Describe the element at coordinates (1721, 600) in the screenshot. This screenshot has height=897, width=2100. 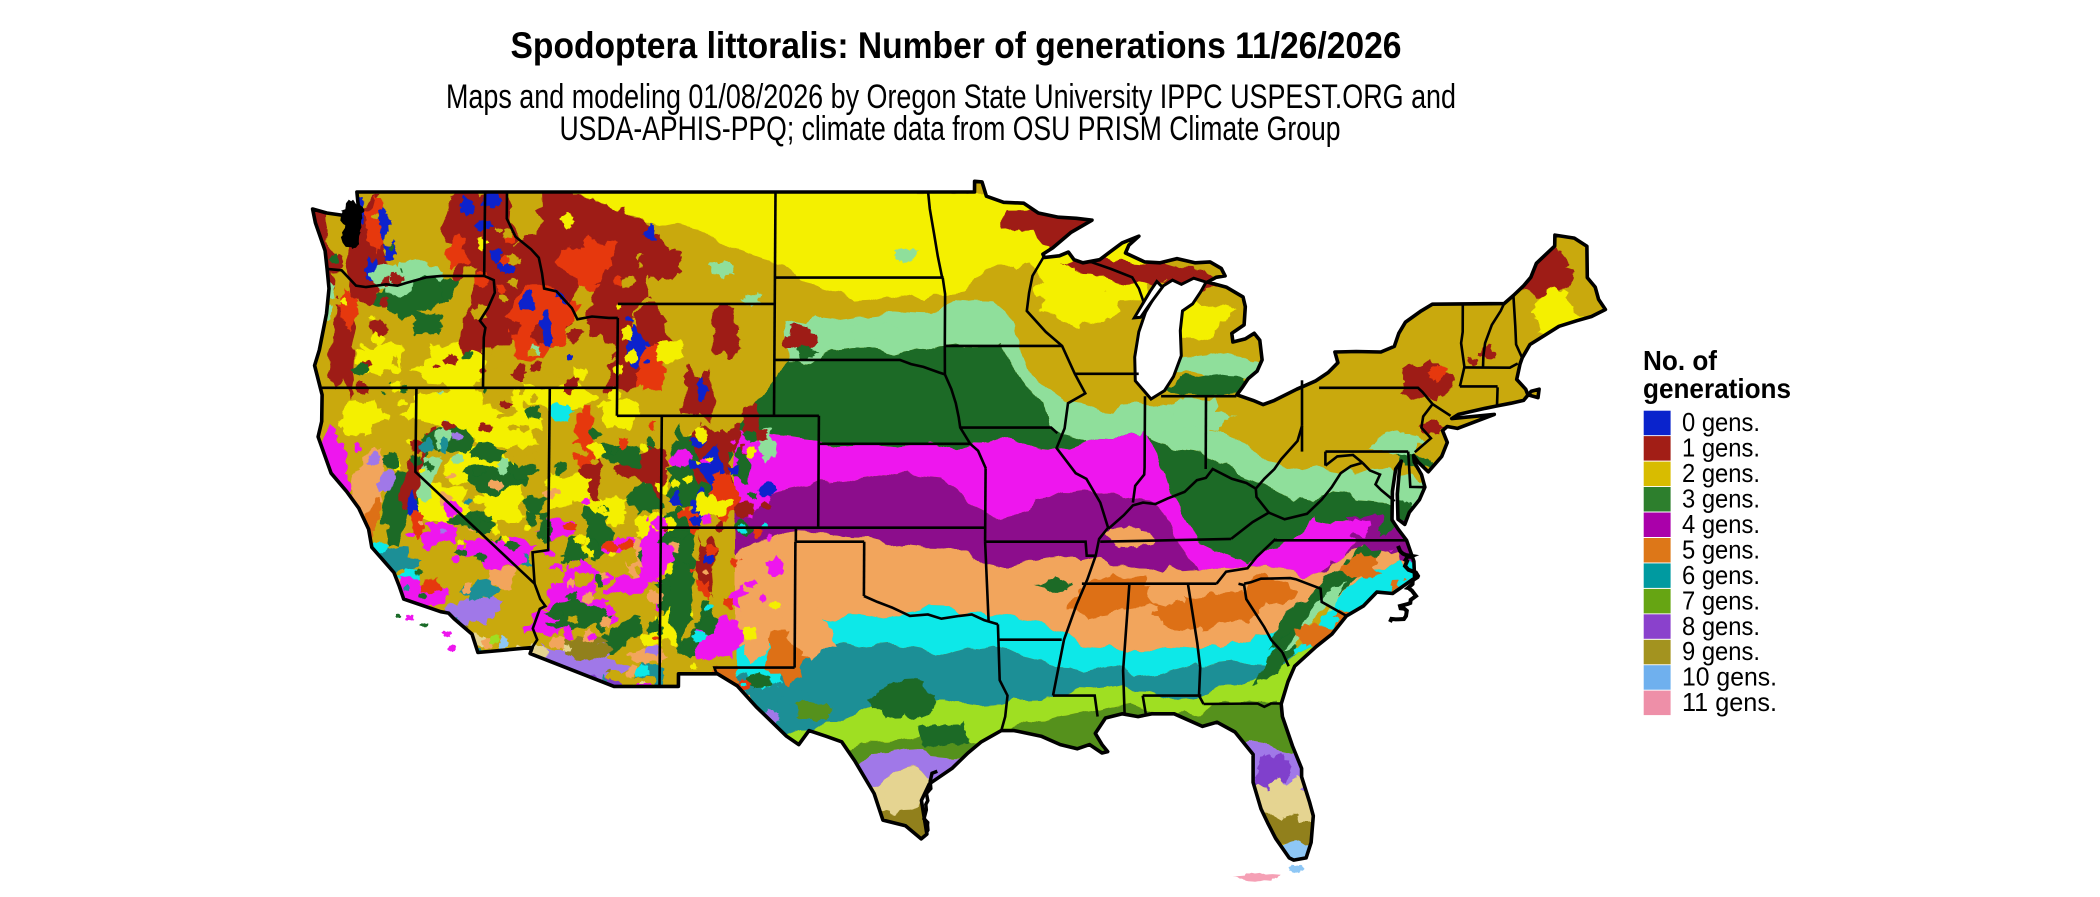
I see `svg-text: 7 gens.` at that location.